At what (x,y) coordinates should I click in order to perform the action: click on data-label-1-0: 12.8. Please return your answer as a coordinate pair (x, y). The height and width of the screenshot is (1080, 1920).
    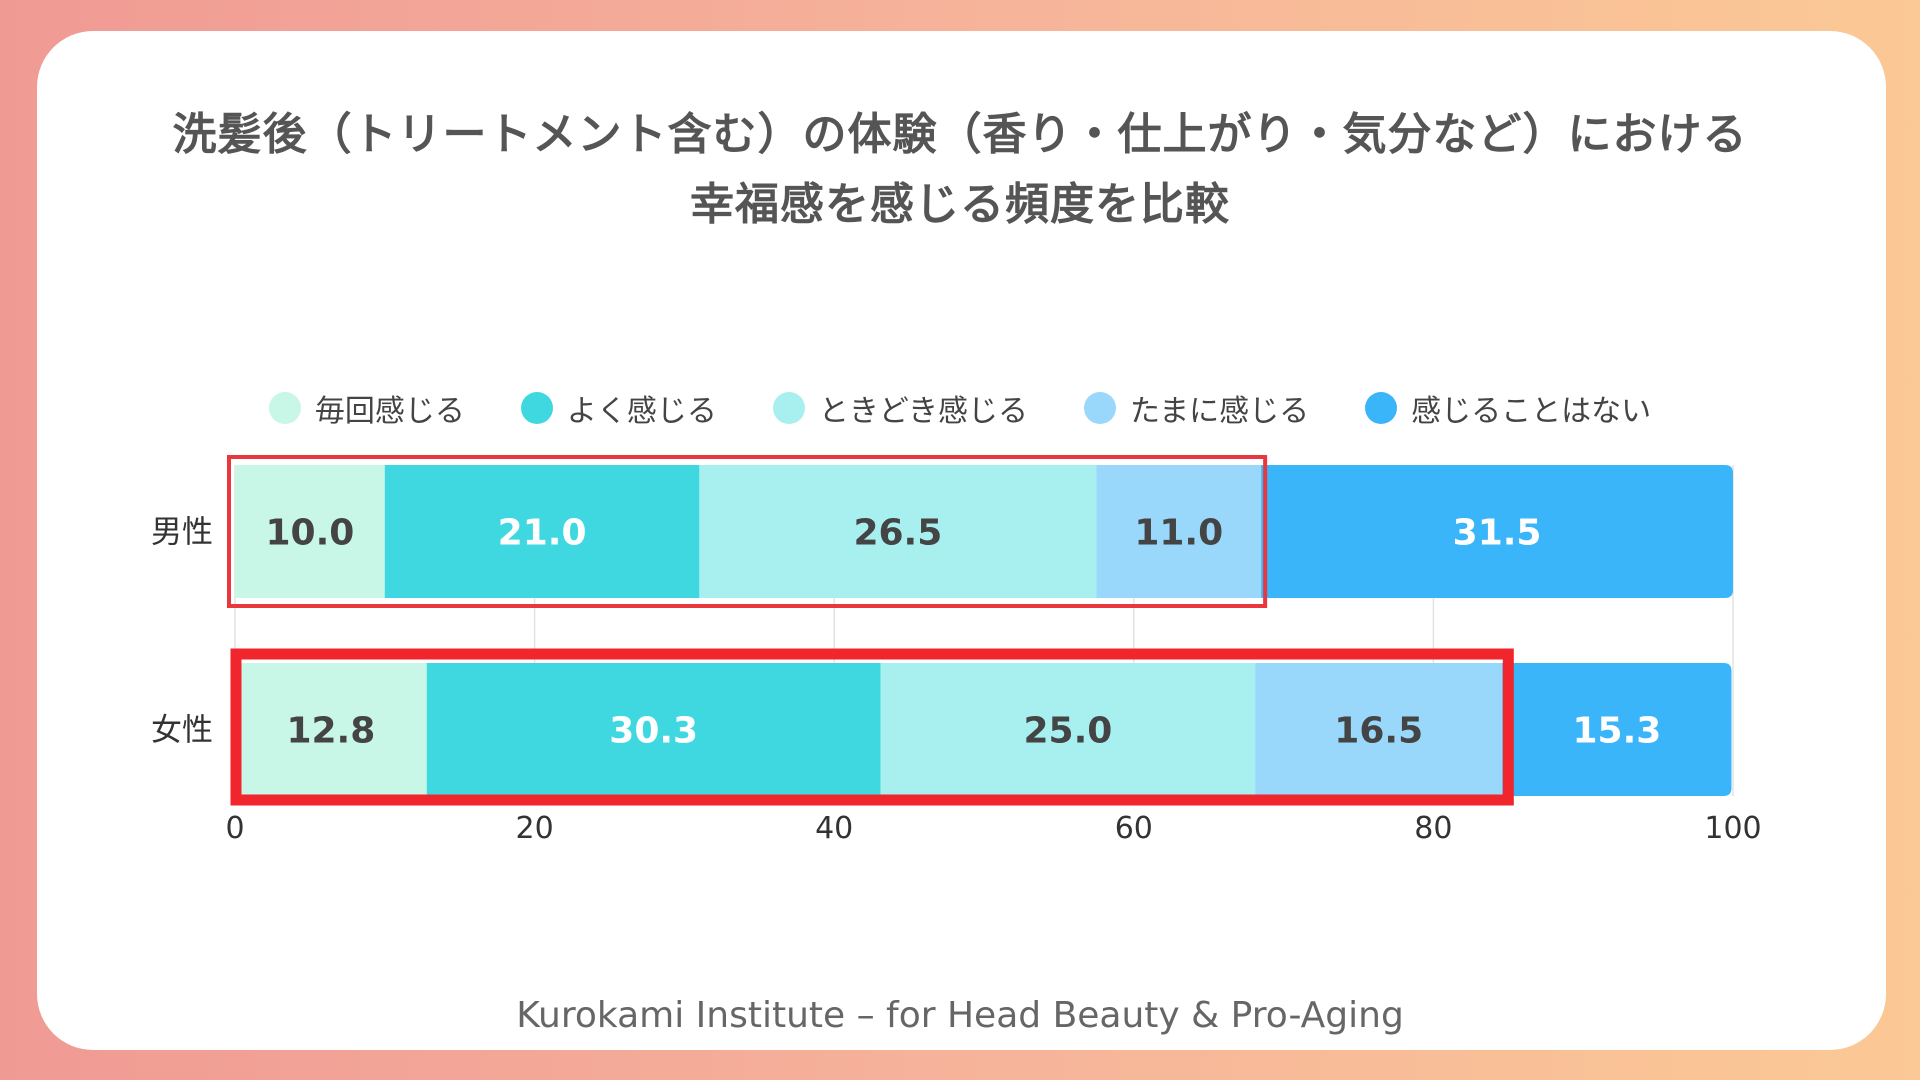
    Looking at the image, I should click on (330, 731).